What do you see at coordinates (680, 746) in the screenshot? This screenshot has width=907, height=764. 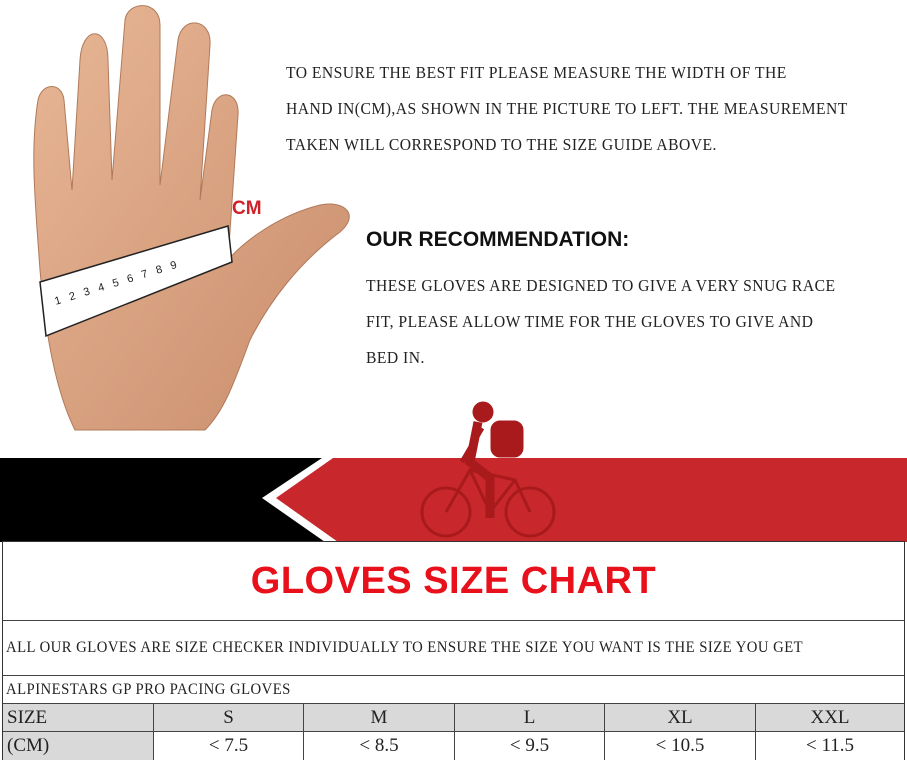 I see `measurement-cell: < 10.5` at bounding box center [680, 746].